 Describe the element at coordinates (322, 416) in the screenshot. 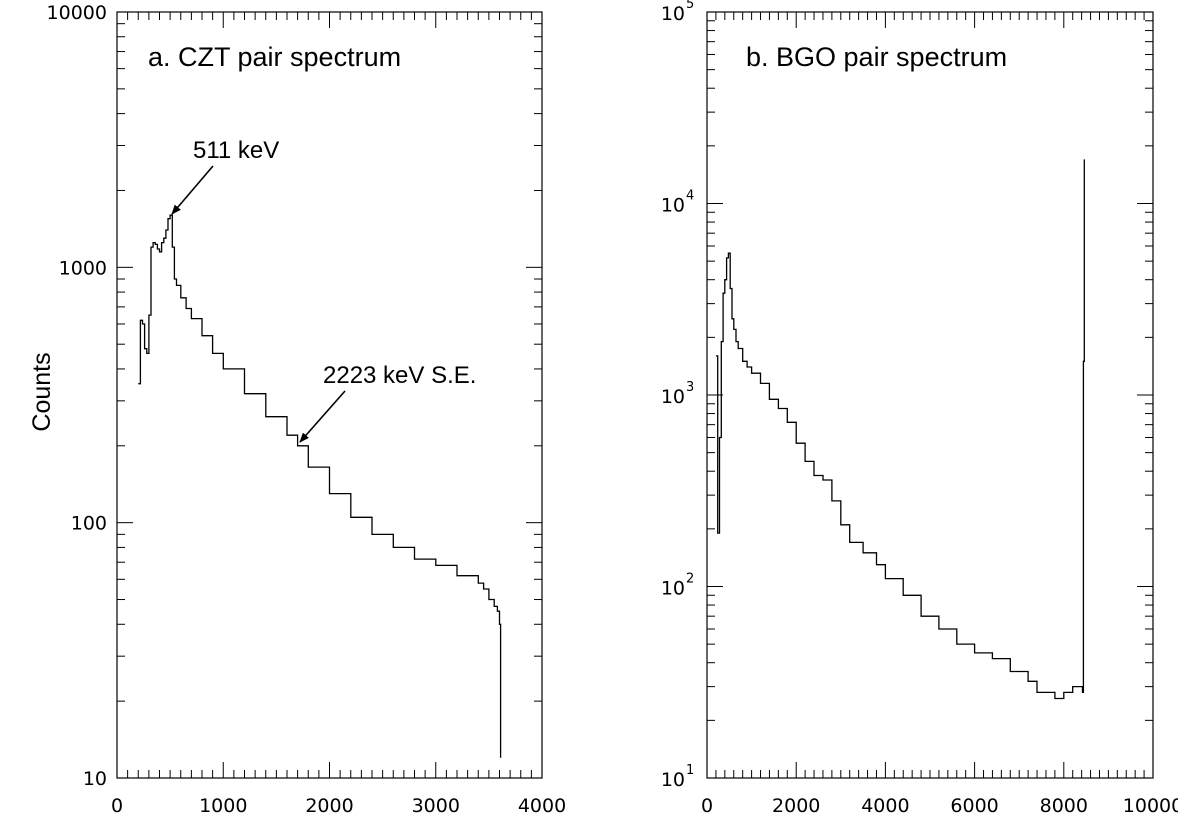

I see `annotation-2223-kev-se-arrow` at that location.